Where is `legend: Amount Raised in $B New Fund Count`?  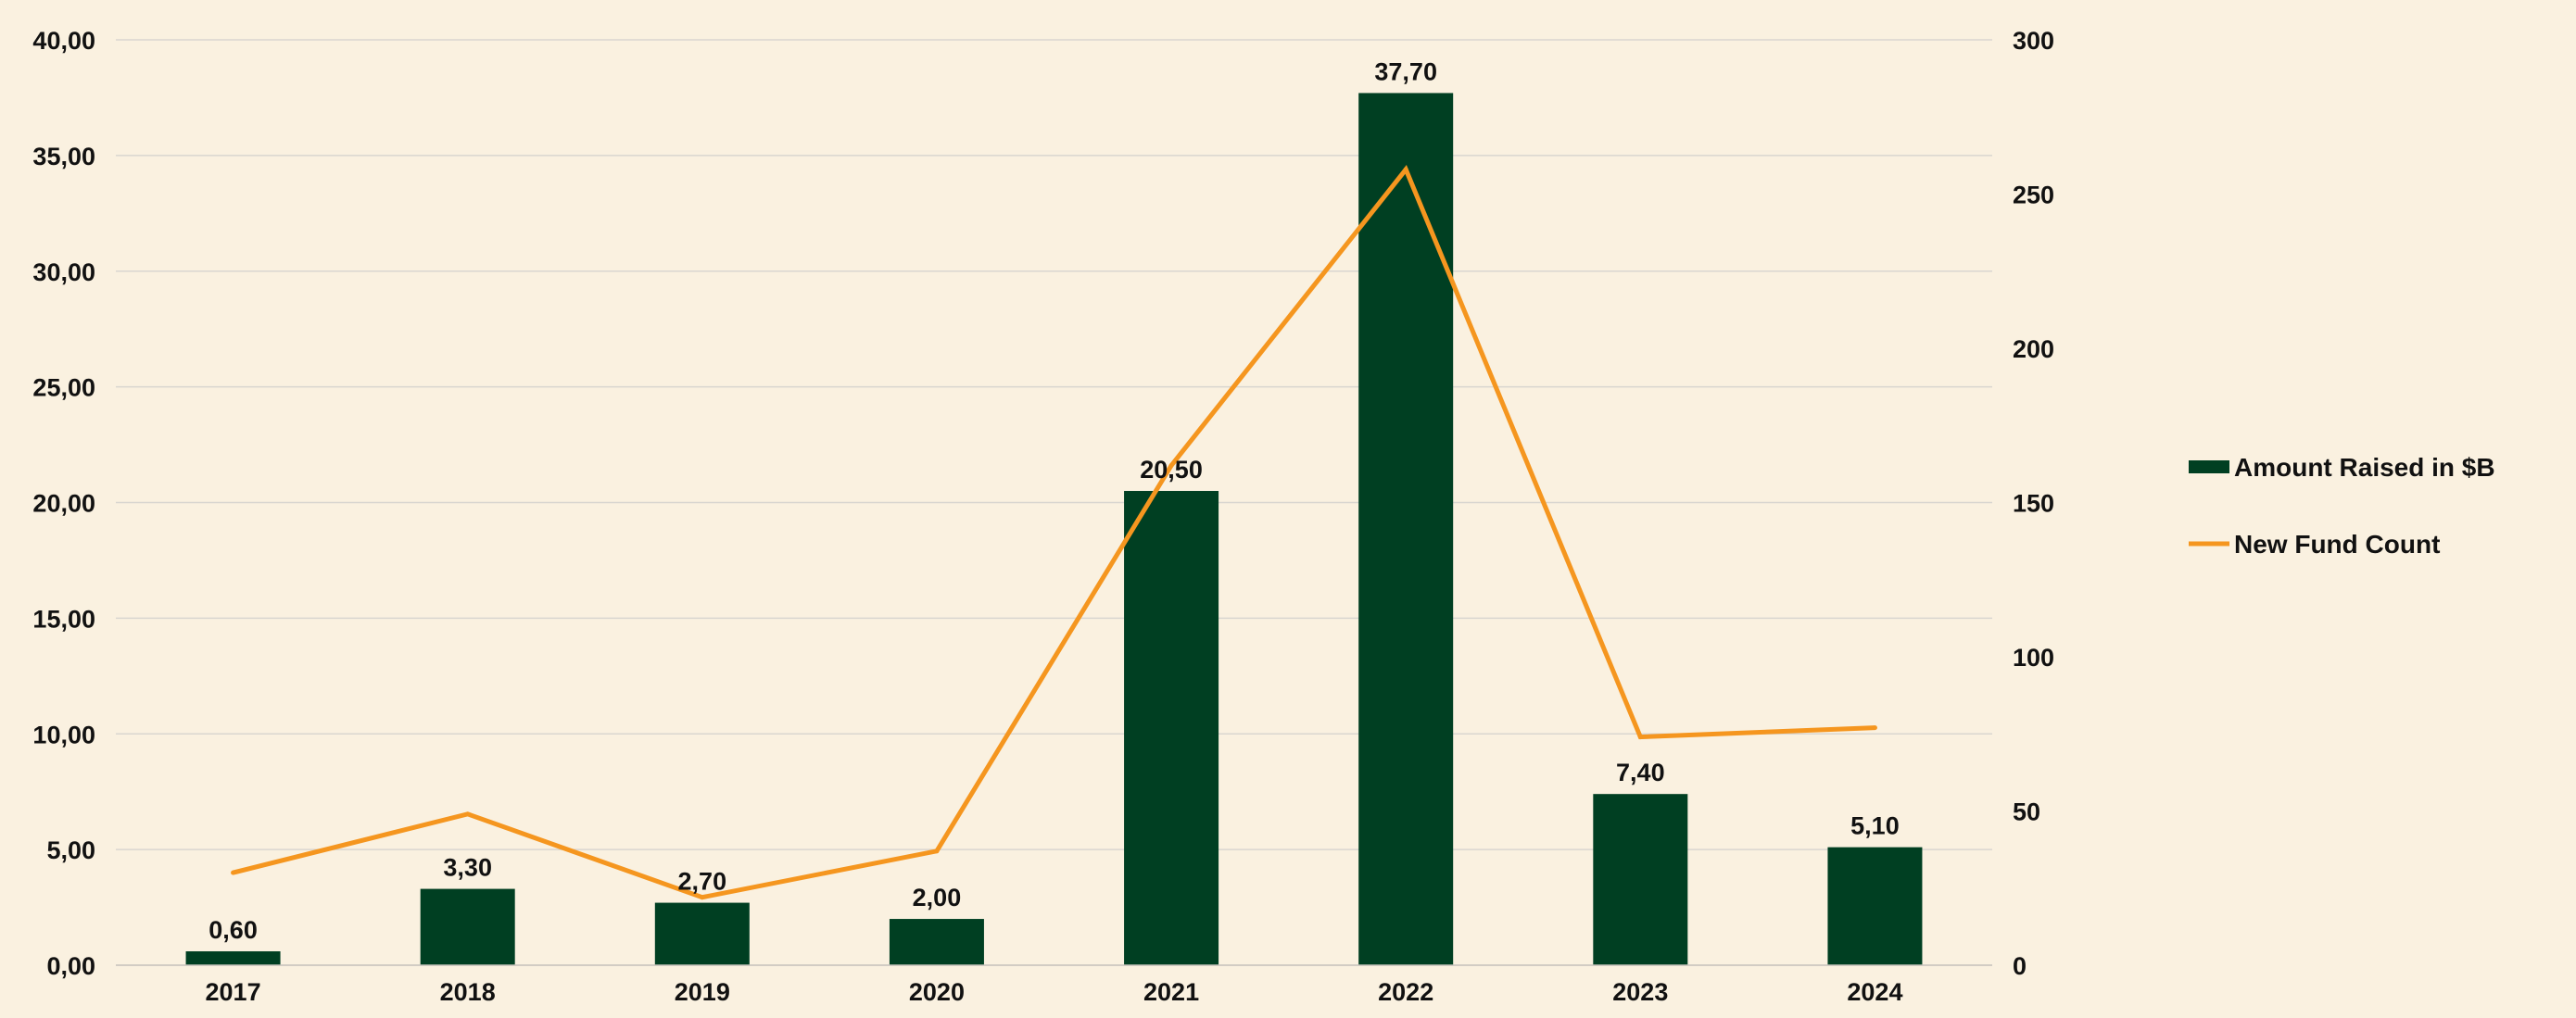 legend: Amount Raised in $B New Fund Count is located at coordinates (2342, 506).